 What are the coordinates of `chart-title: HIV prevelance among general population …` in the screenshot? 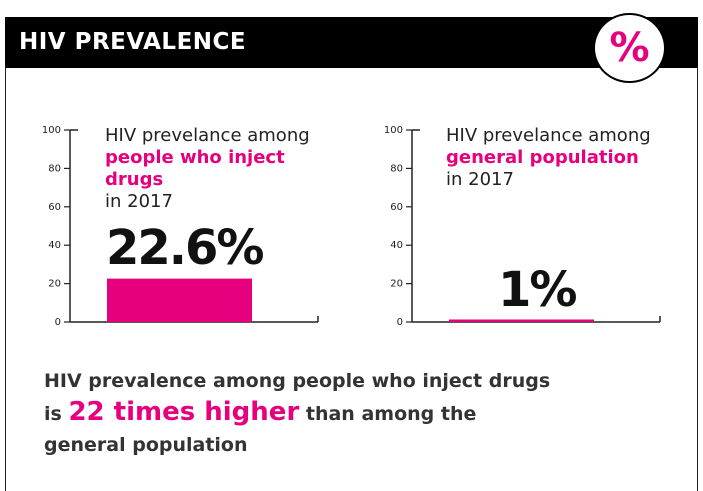 It's located at (548, 158).